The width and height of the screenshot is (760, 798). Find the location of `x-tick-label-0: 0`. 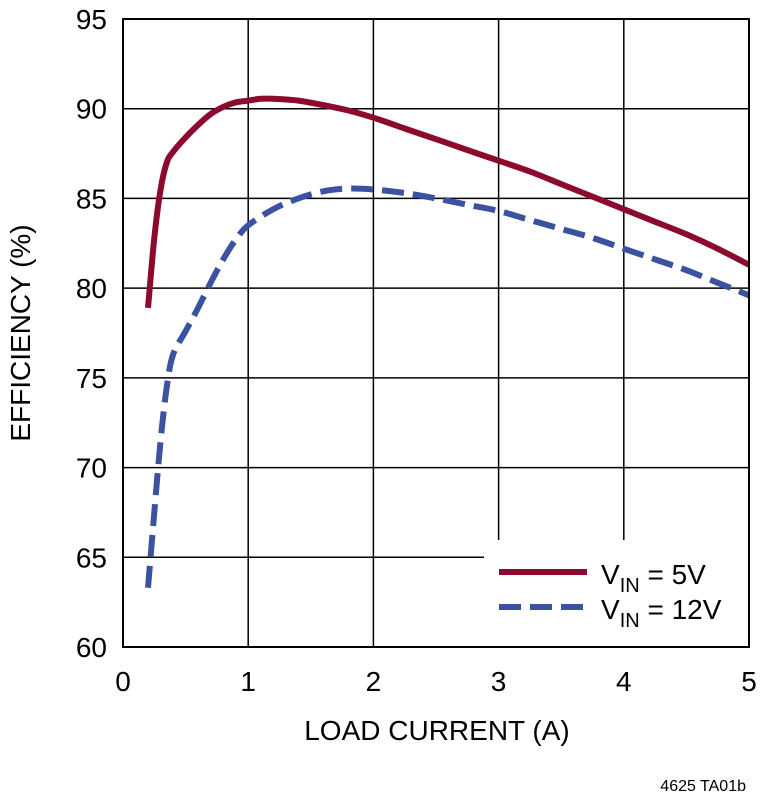

x-tick-label-0: 0 is located at coordinates (123, 681).